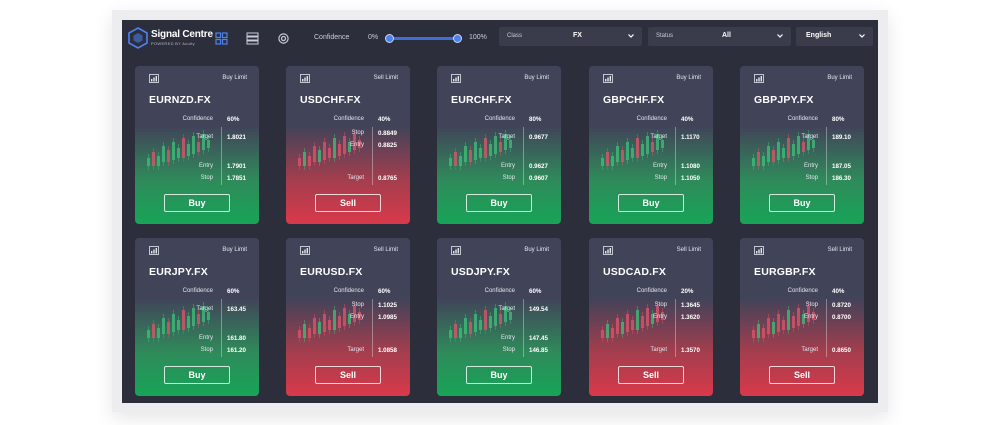  What do you see at coordinates (635, 272) in the screenshot?
I see `instrument-symbol: USDCAD.FX` at bounding box center [635, 272].